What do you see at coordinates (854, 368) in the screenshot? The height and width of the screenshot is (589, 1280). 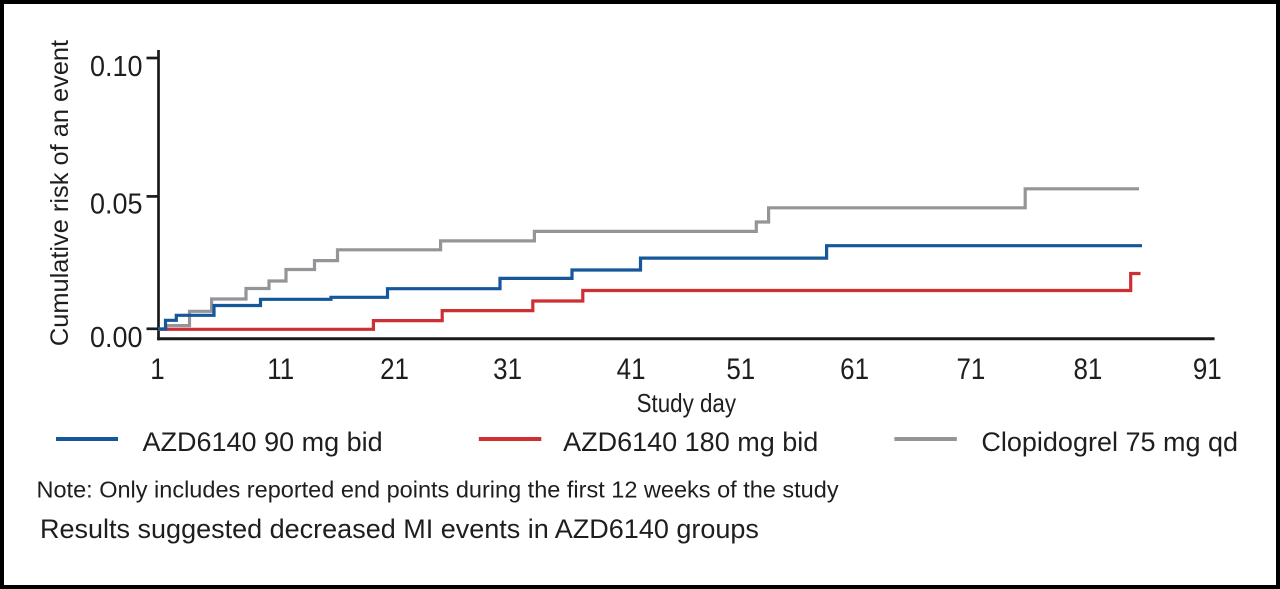 I see `svg-text: 61` at bounding box center [854, 368].